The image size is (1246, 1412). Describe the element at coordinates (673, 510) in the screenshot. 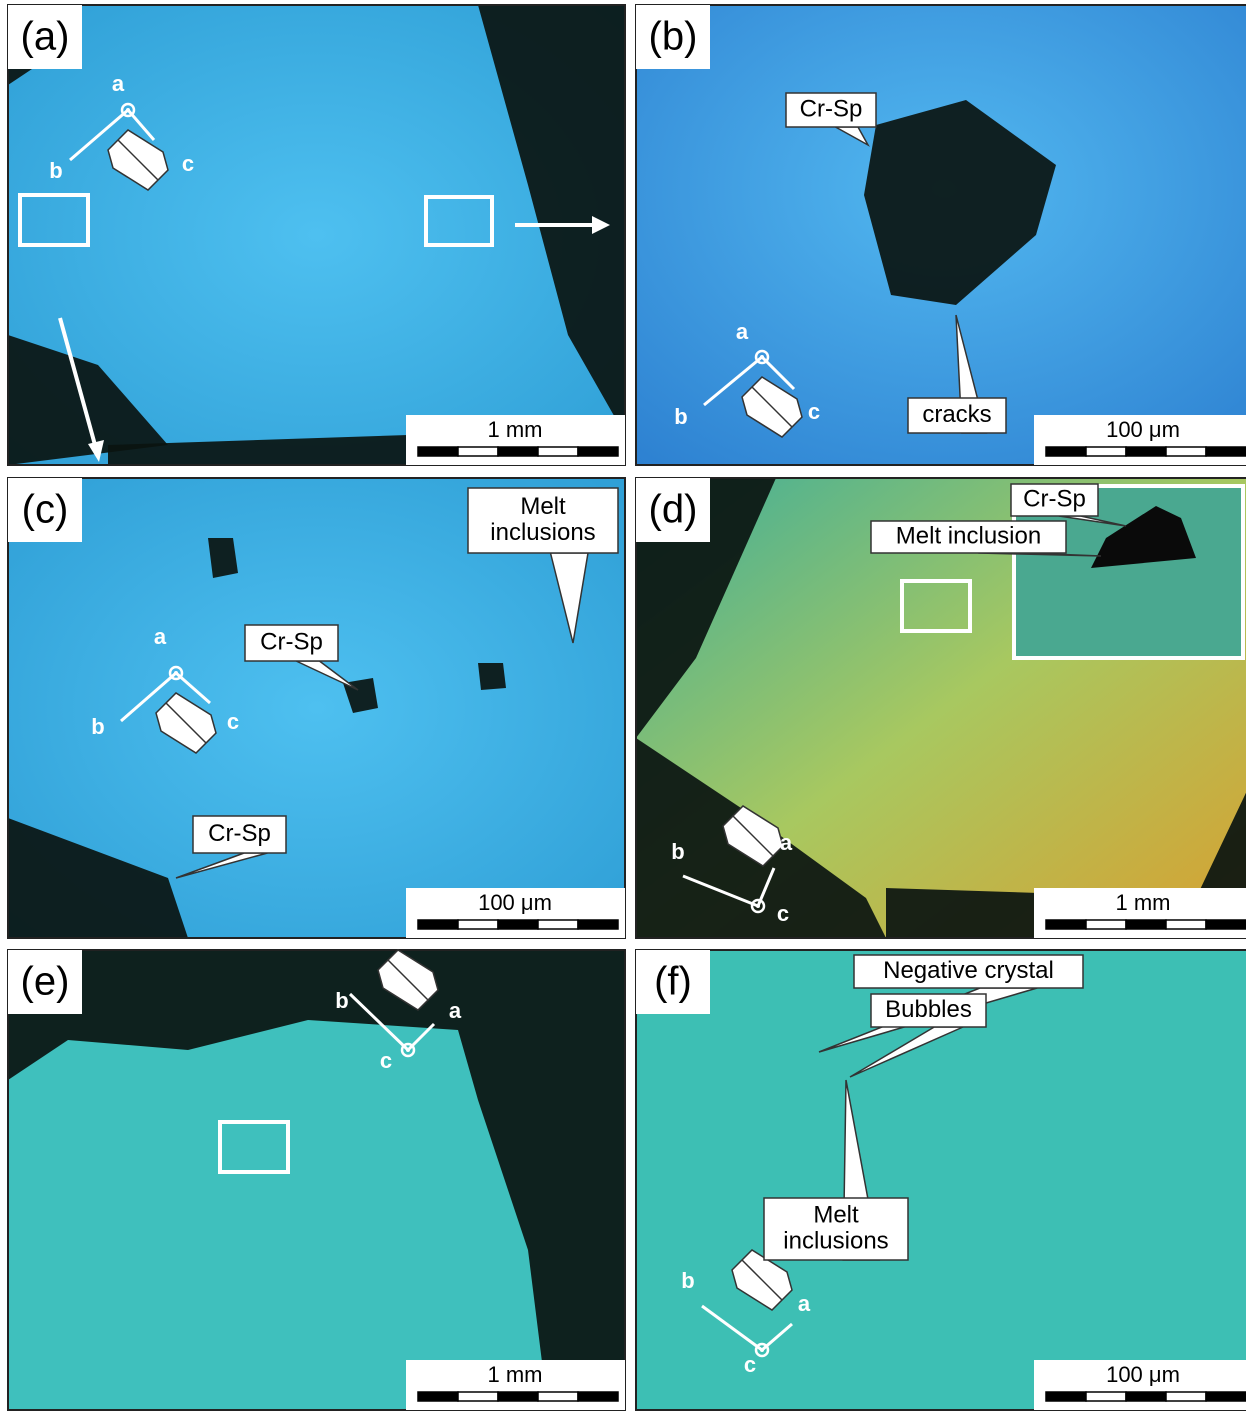

I see `panel-label: (d)` at that location.